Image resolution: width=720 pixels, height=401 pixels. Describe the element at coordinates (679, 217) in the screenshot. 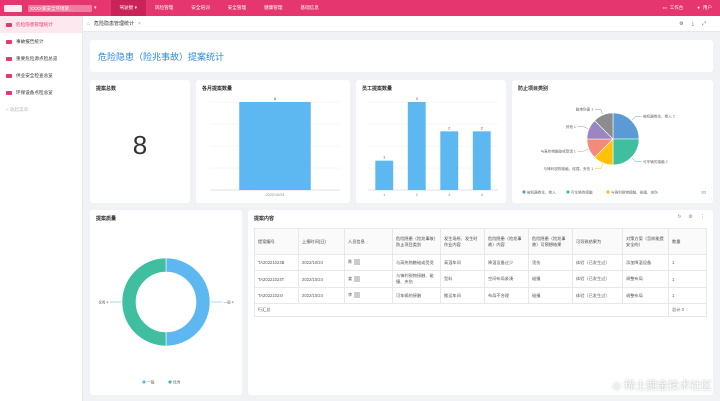

I see `refresh-icon: ↻` at that location.